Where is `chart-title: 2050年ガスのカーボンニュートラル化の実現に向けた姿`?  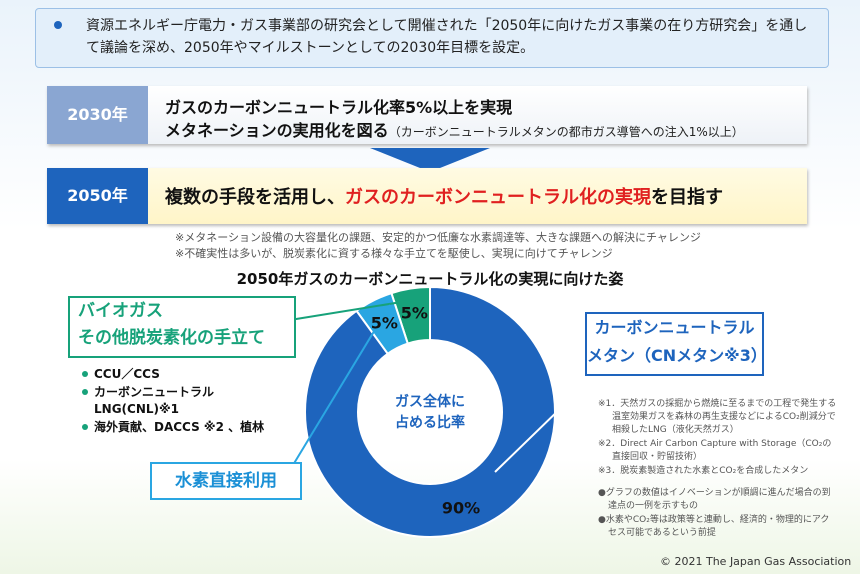 chart-title: 2050年ガスのカーボンニュートラル化の実現に向けた姿 is located at coordinates (430, 279).